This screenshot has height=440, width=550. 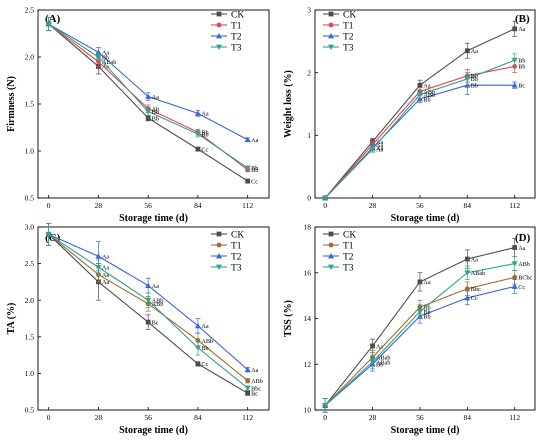 What do you see at coordinates (30, 10) in the screenshot?
I see `y-tick-label: 2.5` at bounding box center [30, 10].